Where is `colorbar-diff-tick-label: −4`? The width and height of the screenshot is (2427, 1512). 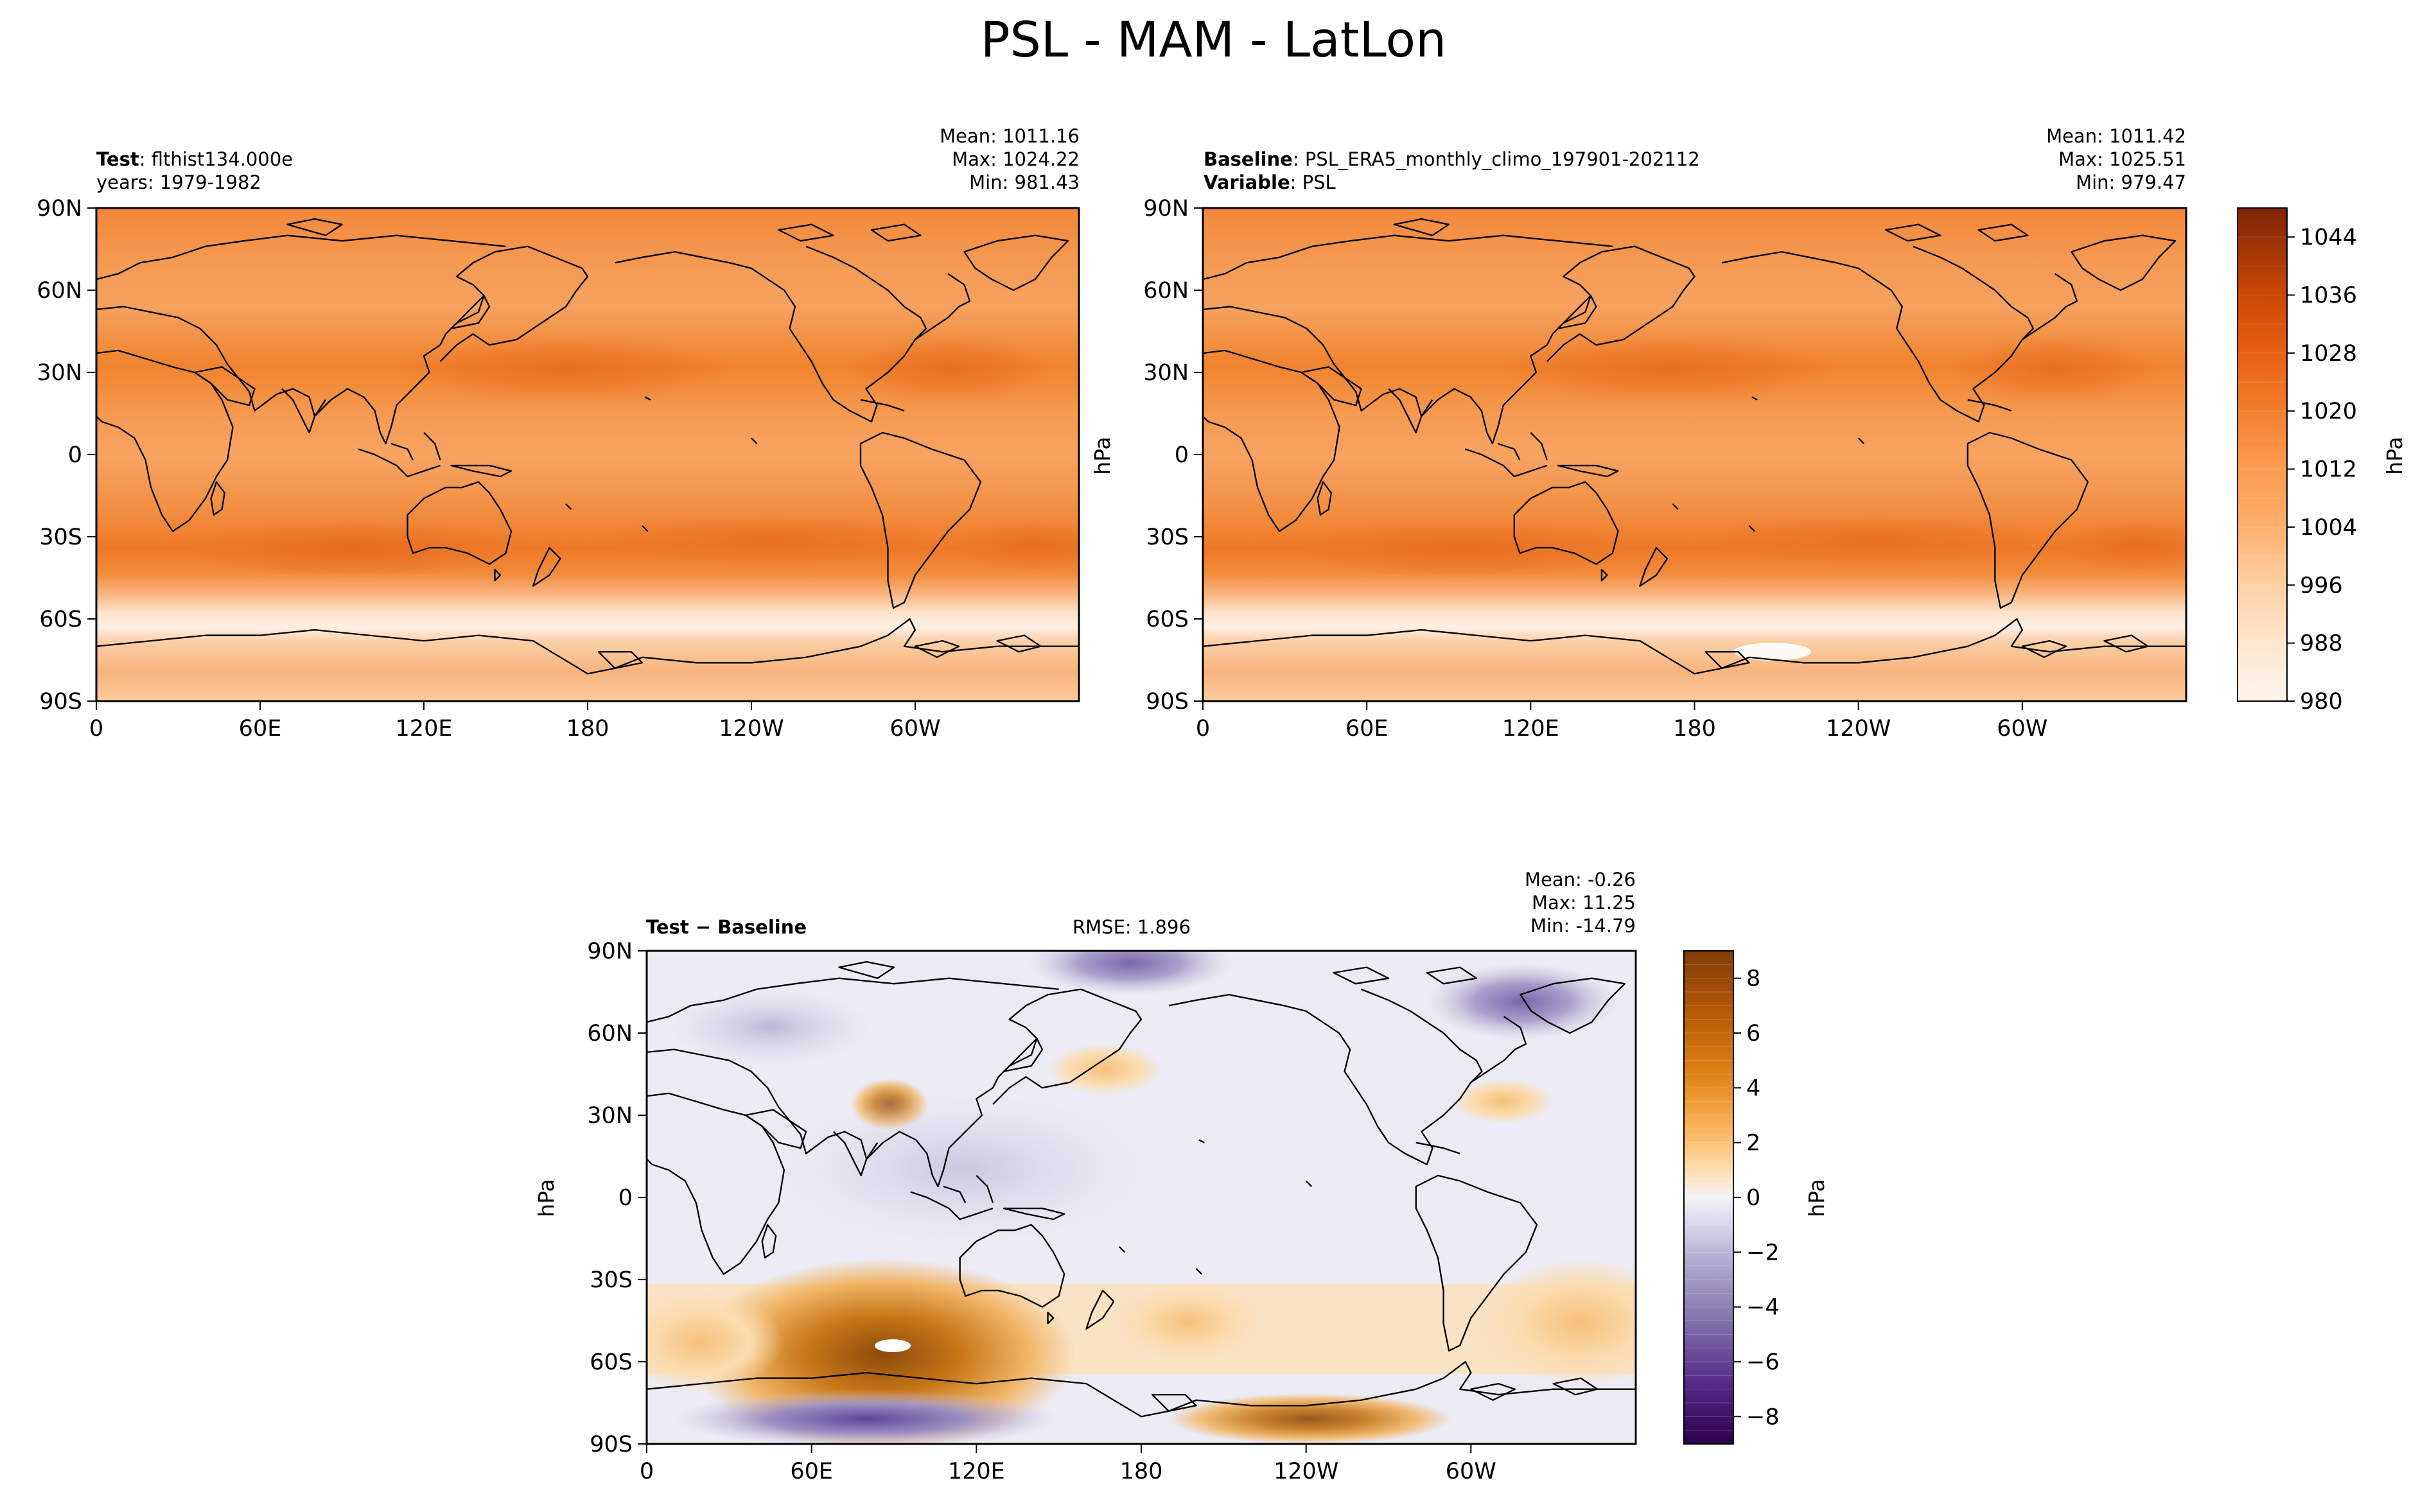 colorbar-diff-tick-label: −4 is located at coordinates (1763, 1308).